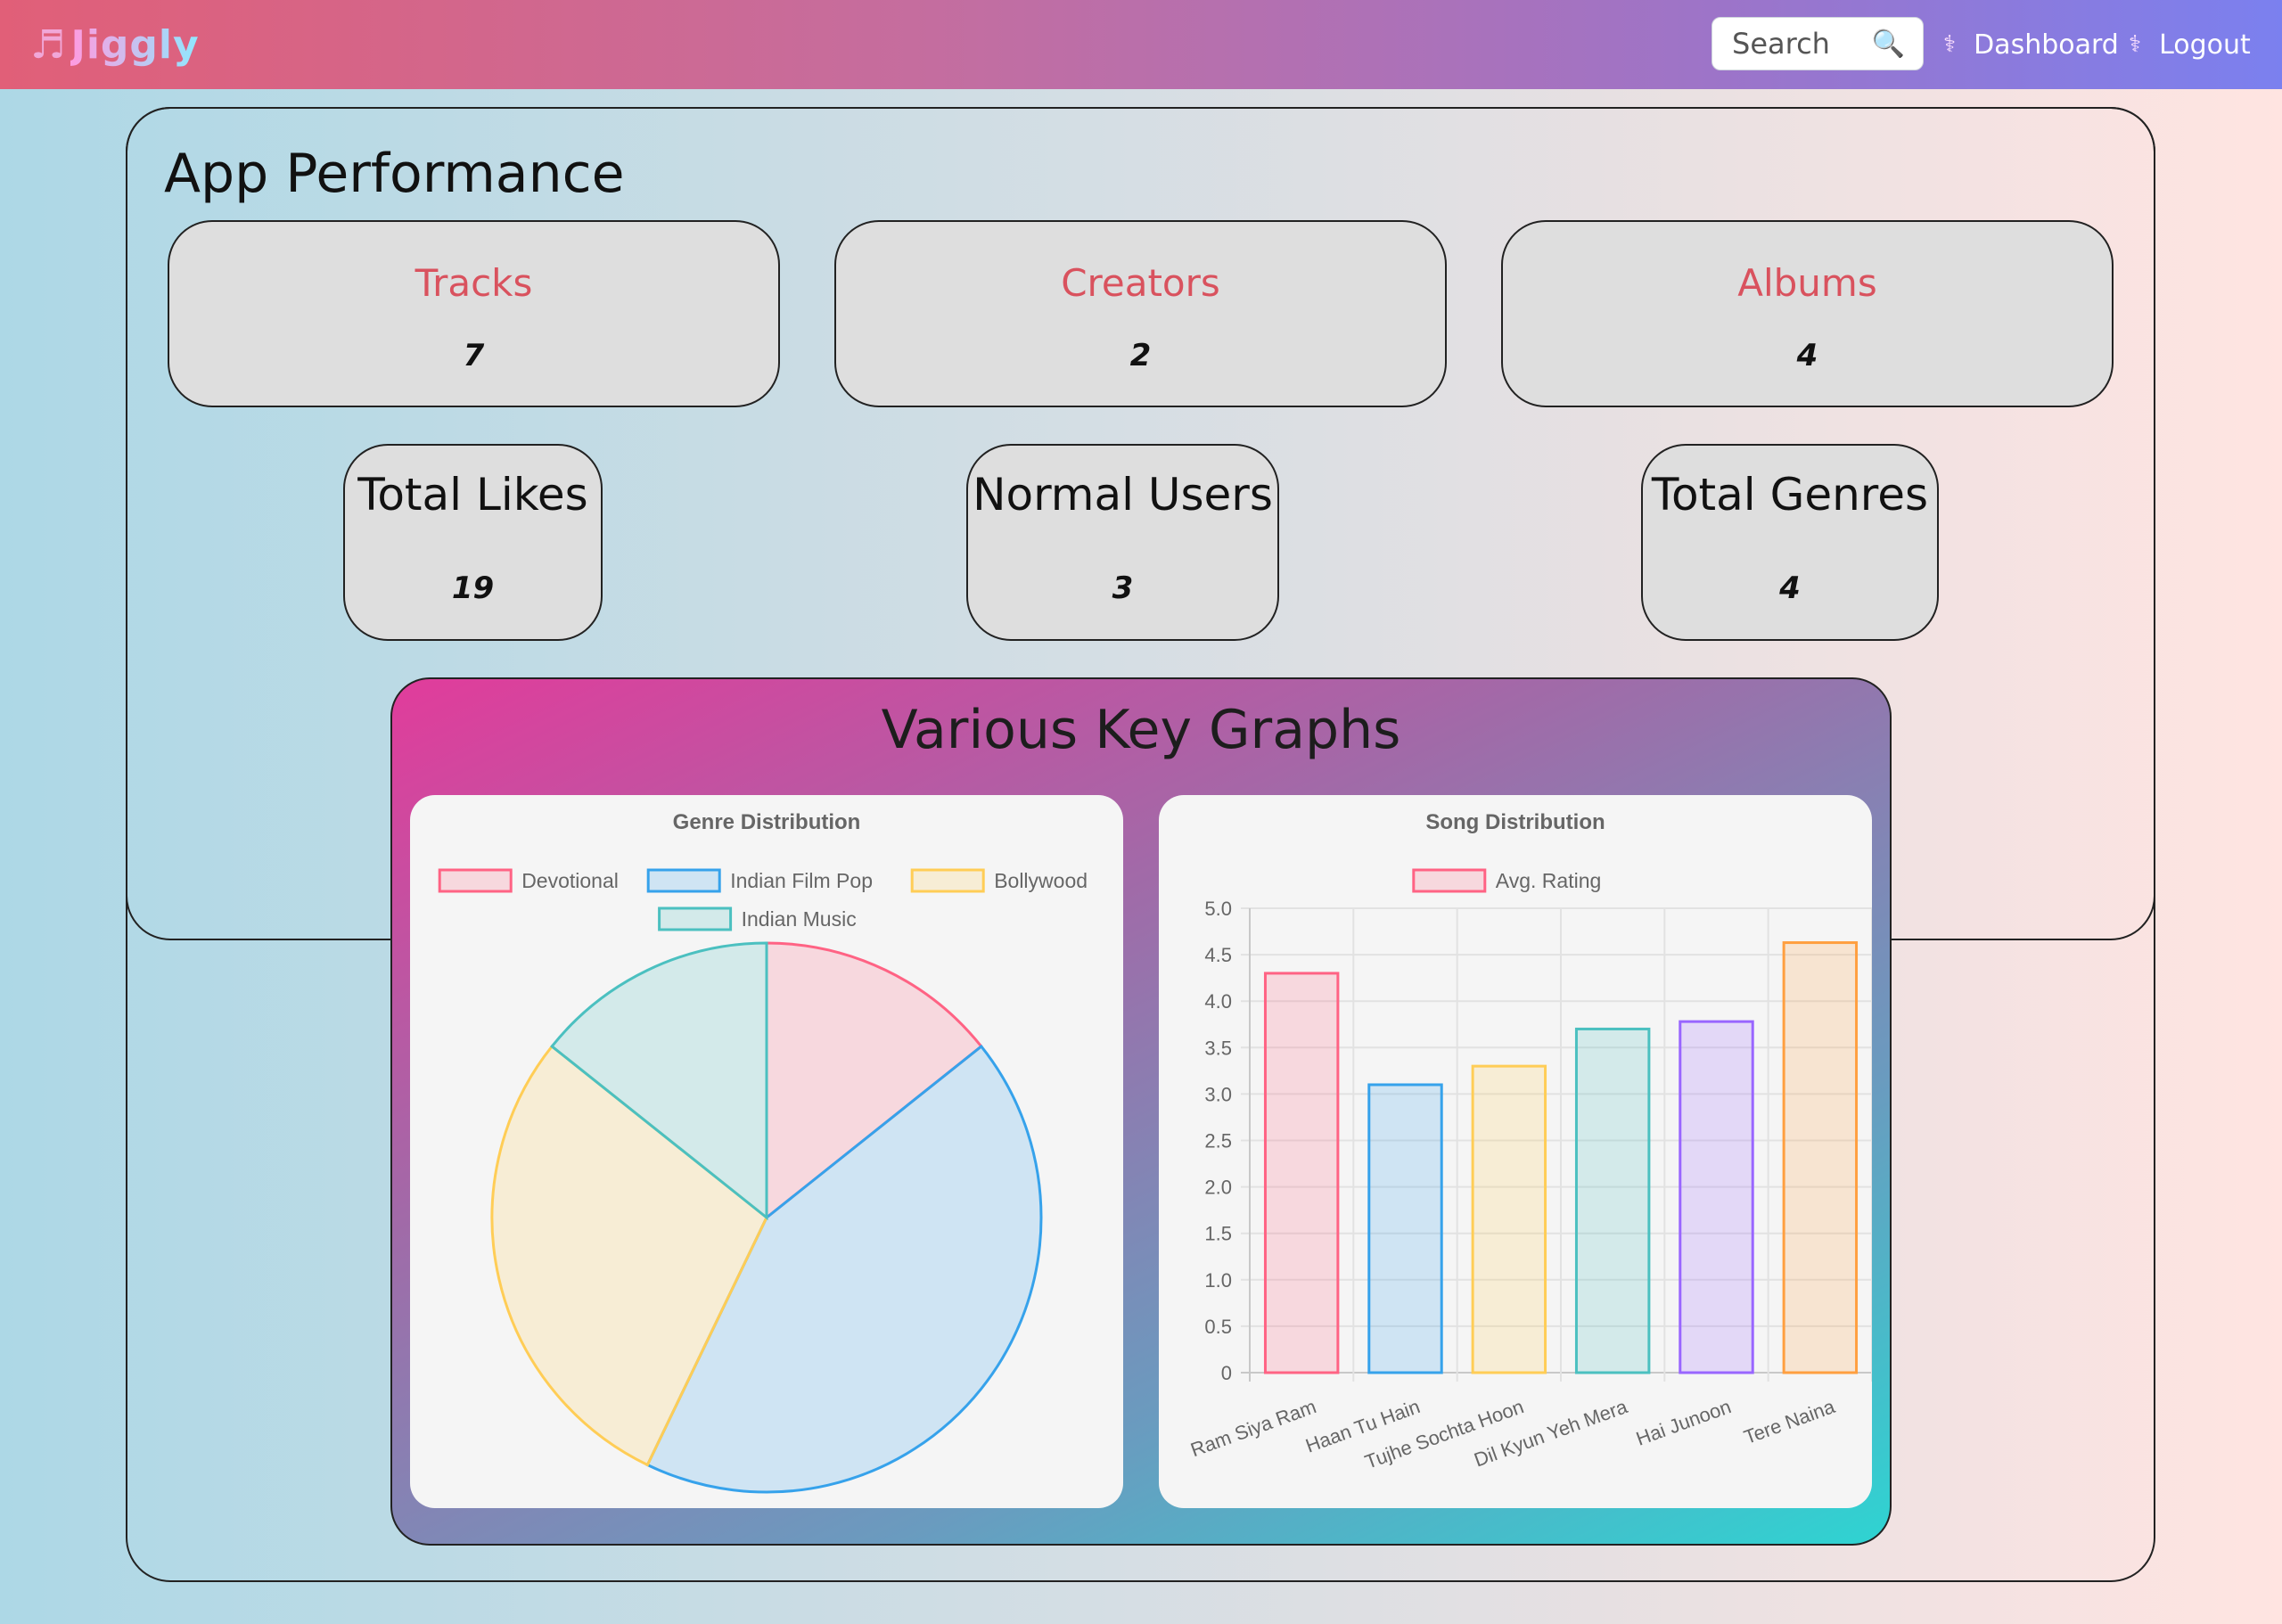  Describe the element at coordinates (1140, 355) in the screenshot. I see `stat-value: 2` at that location.